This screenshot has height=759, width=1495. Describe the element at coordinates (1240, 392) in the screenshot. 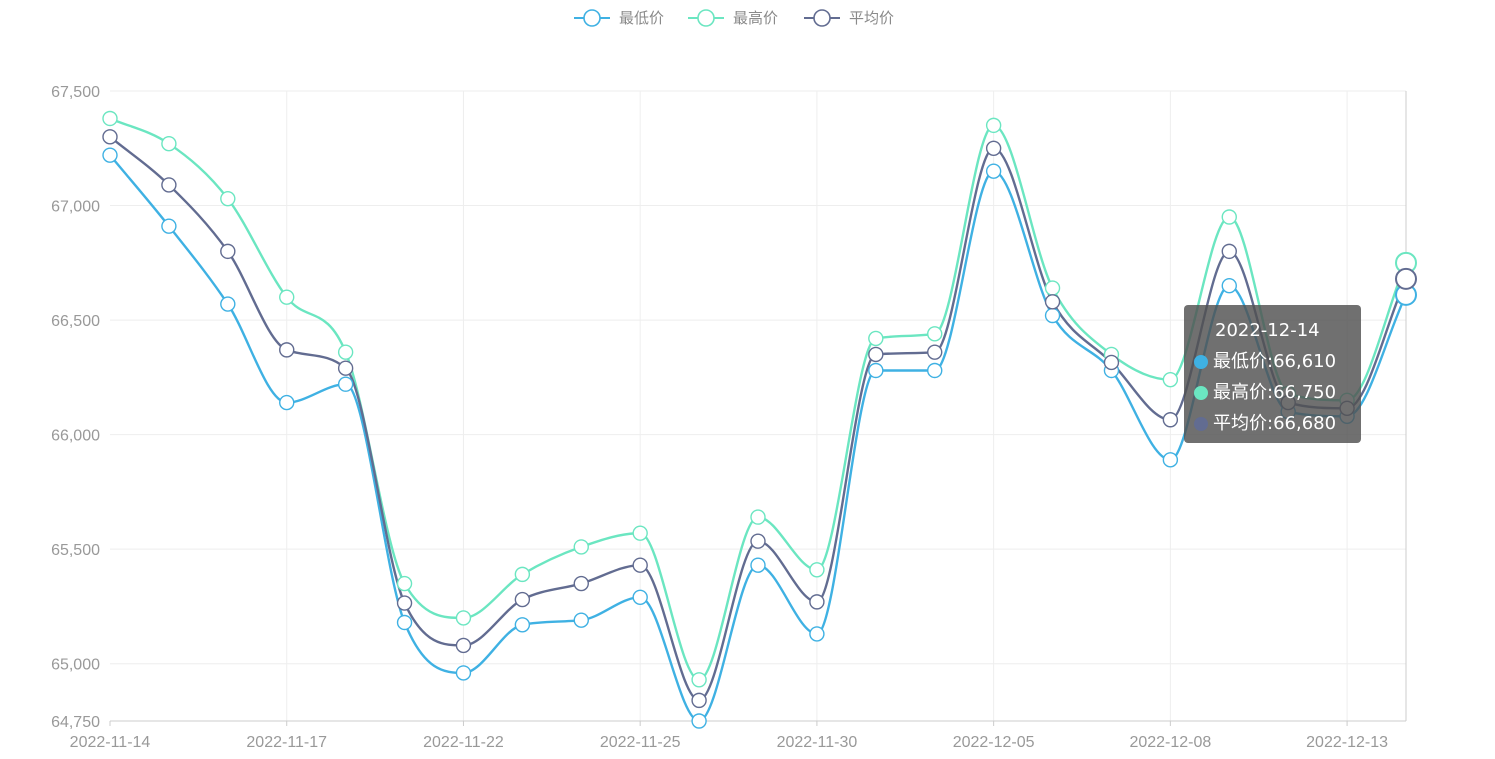

I see `tooltip-label-high: 最高价` at that location.